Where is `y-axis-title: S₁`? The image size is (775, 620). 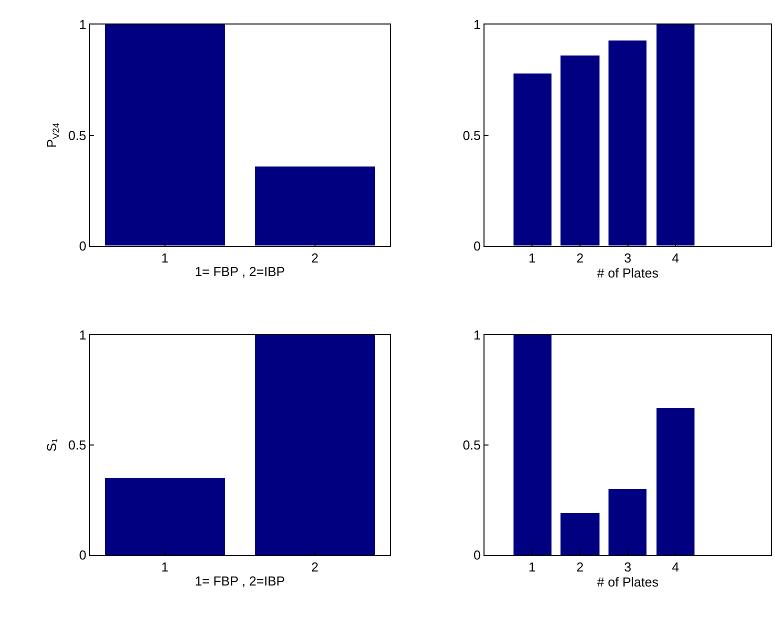
y-axis-title: S₁ is located at coordinates (52, 445).